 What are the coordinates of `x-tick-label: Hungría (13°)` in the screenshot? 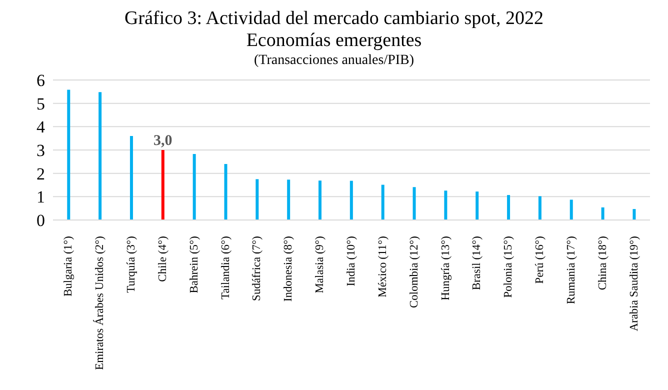 It's located at (446, 268).